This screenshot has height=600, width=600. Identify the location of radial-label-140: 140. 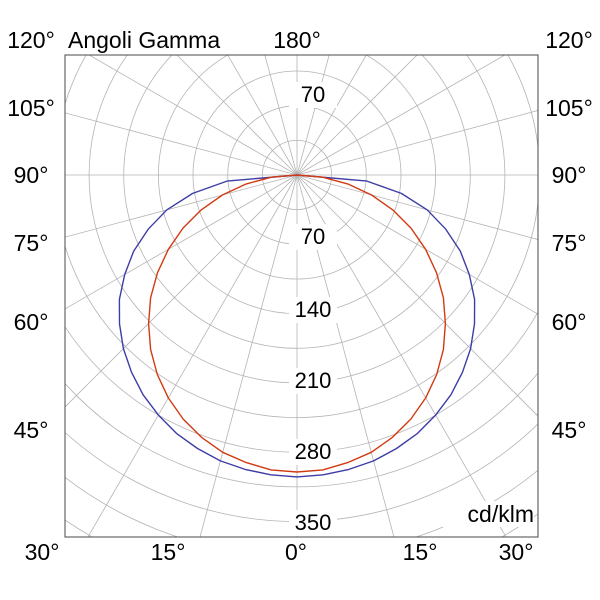
(313, 310).